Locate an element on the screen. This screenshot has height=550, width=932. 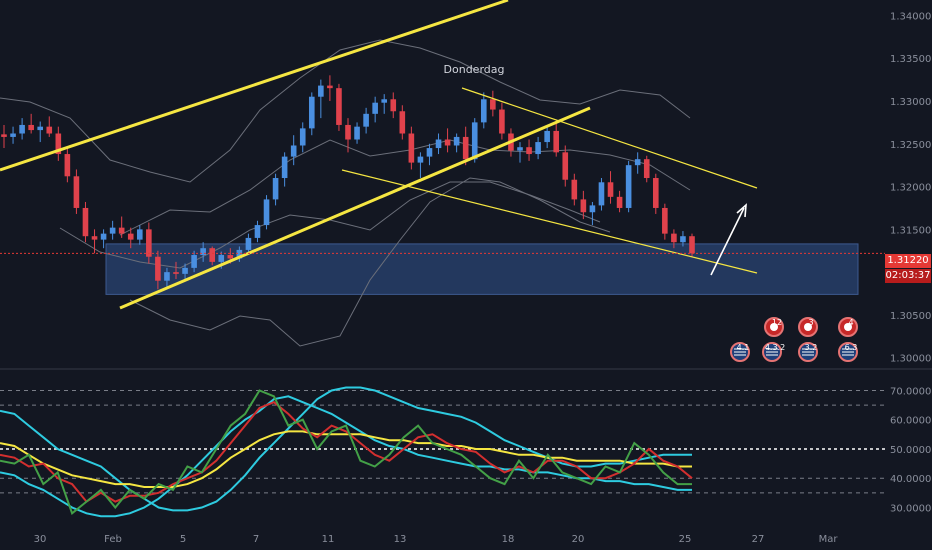
usa-flag-icon: 4.1 is located at coordinates (740, 352).